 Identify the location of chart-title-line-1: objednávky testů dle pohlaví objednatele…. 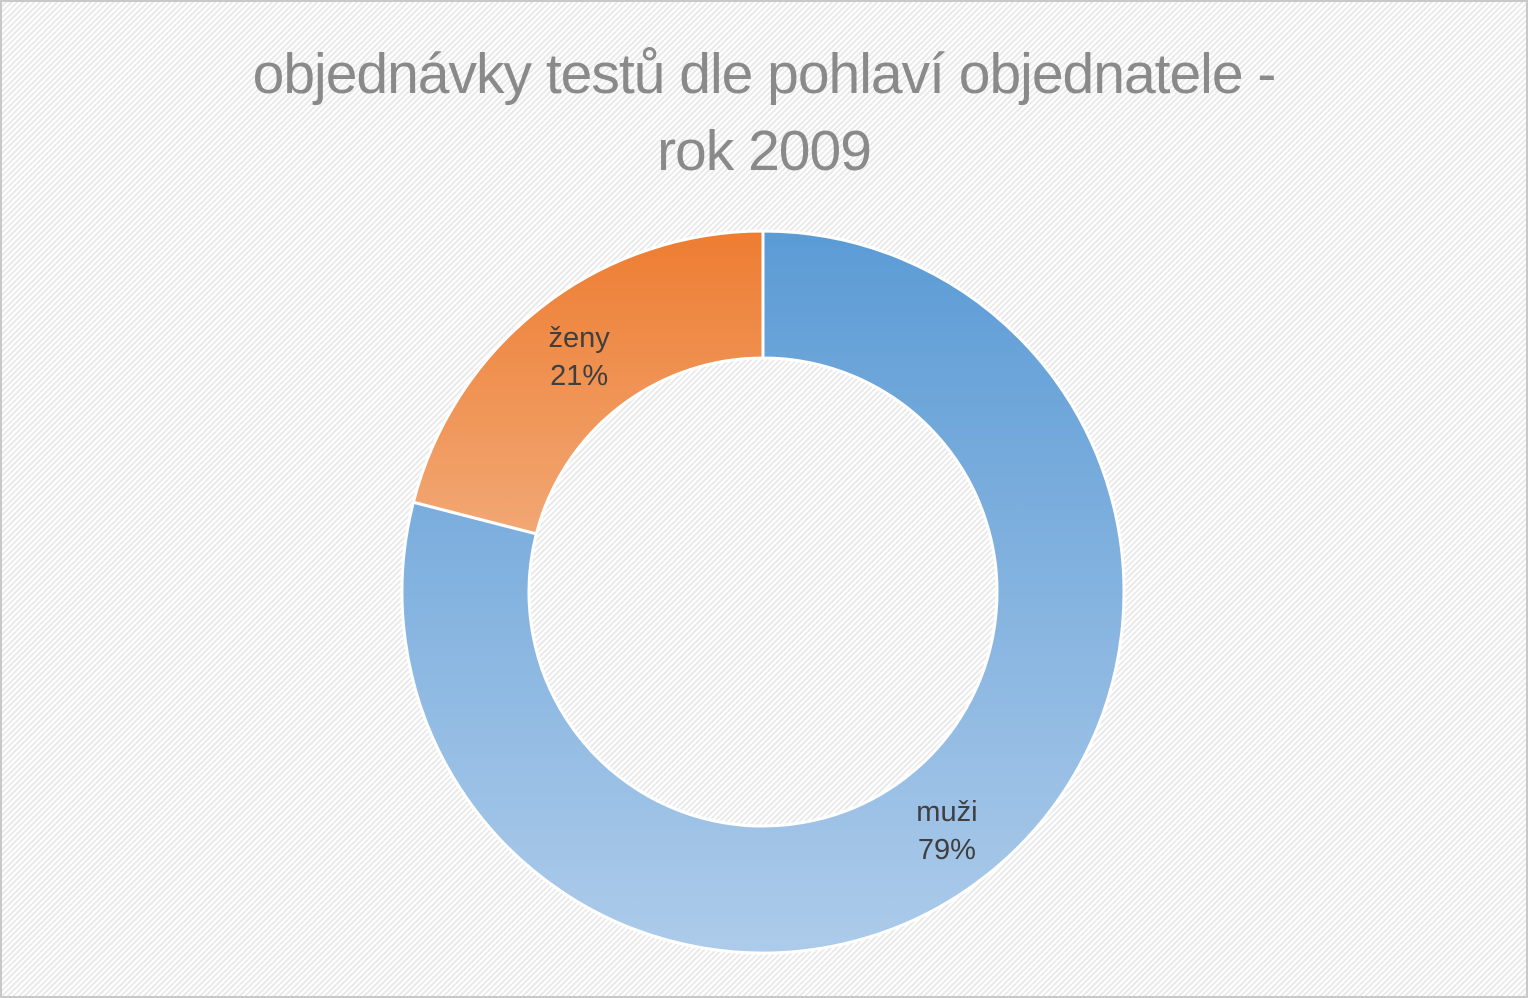
(764, 74).